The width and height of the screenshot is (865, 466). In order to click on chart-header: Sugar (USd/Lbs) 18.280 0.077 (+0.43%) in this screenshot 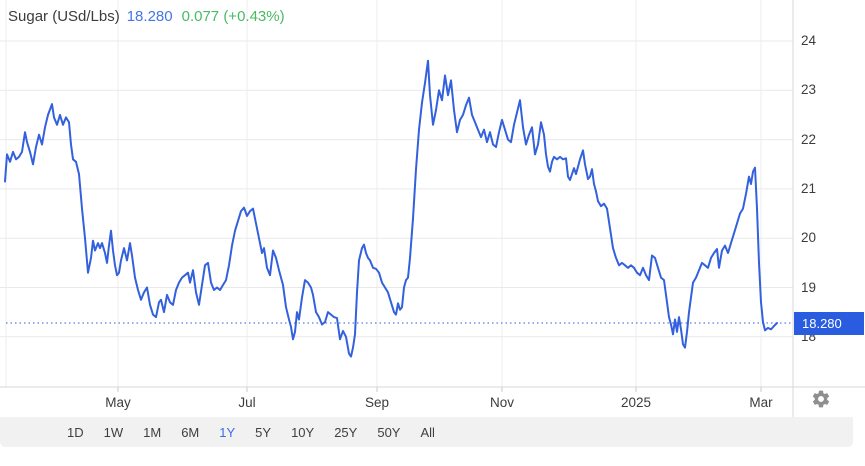, I will do `click(146, 17)`.